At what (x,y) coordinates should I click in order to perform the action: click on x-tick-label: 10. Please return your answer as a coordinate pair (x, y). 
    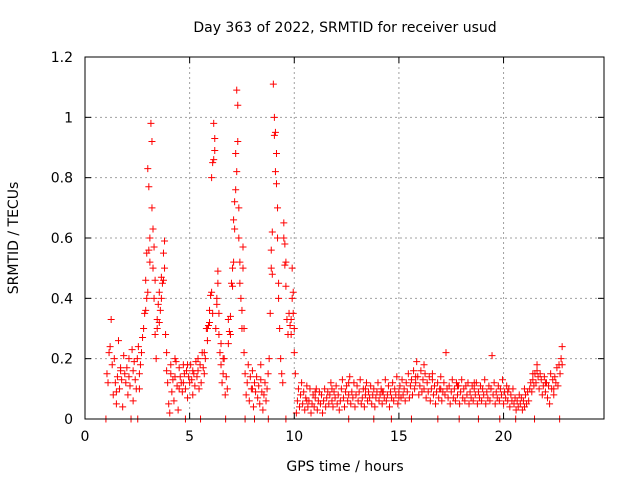
    Looking at the image, I should click on (294, 437).